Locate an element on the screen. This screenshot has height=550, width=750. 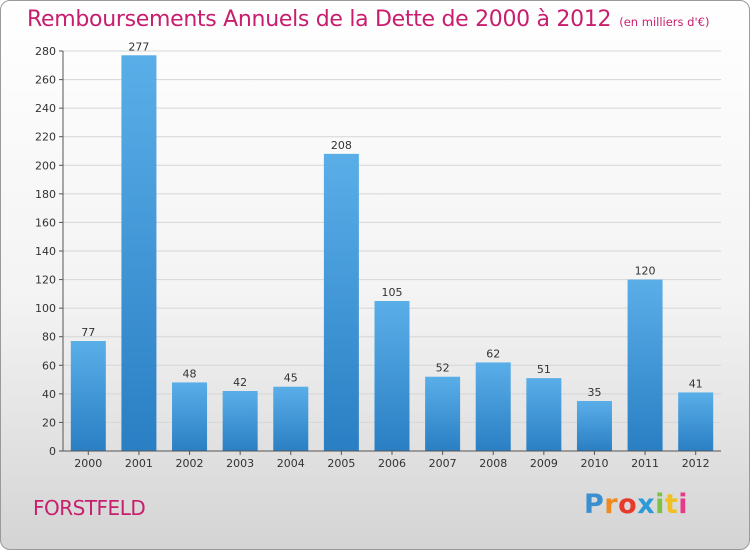
y-tick-label: 140 is located at coordinates (45, 251).